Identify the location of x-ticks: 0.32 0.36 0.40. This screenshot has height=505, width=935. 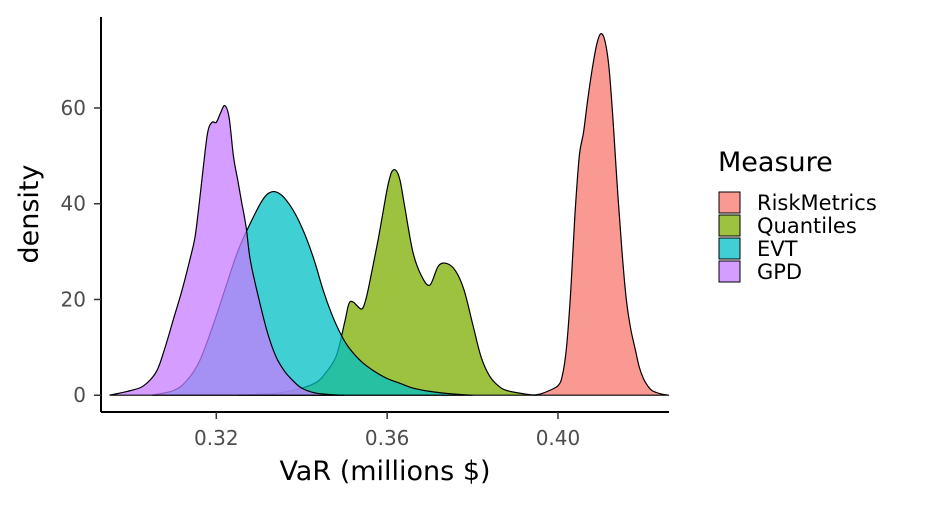
(387, 431).